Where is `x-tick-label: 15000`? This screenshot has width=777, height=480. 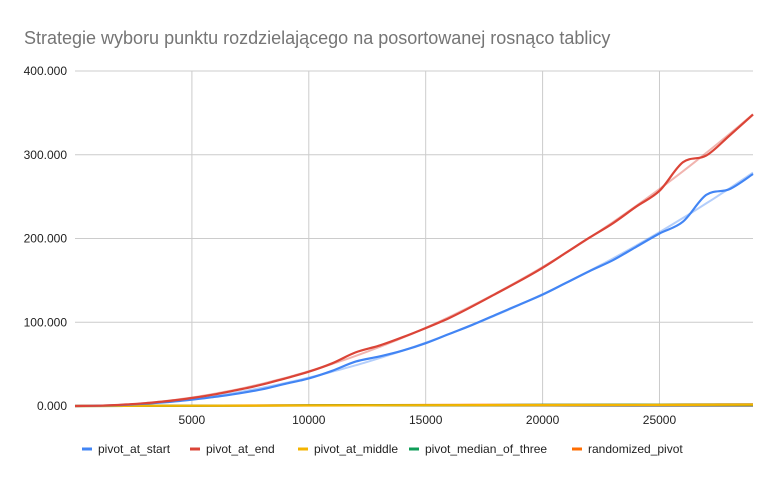
x-tick-label: 15000 is located at coordinates (426, 420).